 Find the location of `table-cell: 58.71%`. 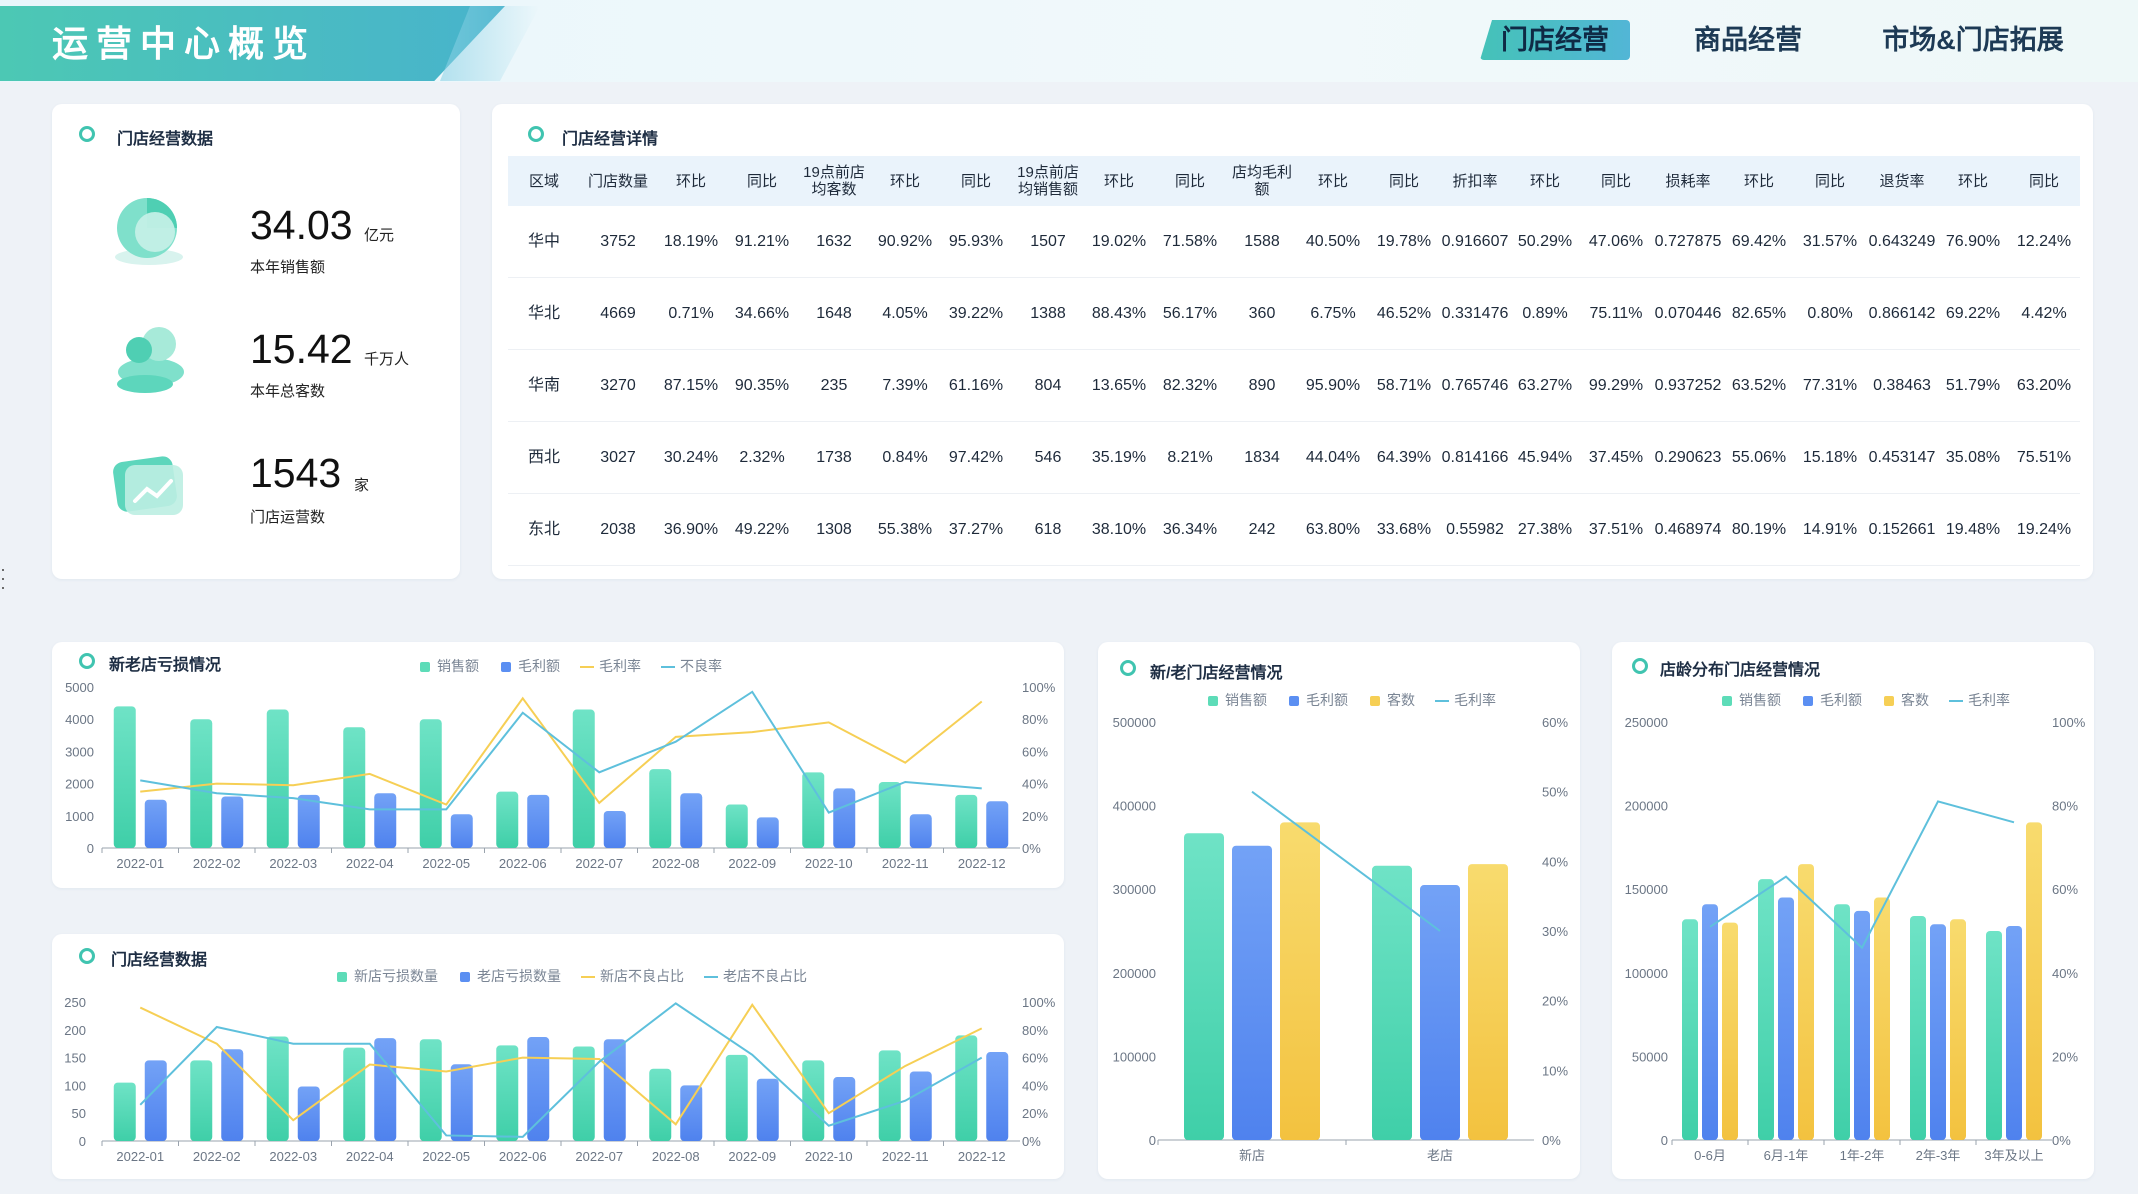

table-cell: 58.71% is located at coordinates (1404, 385).